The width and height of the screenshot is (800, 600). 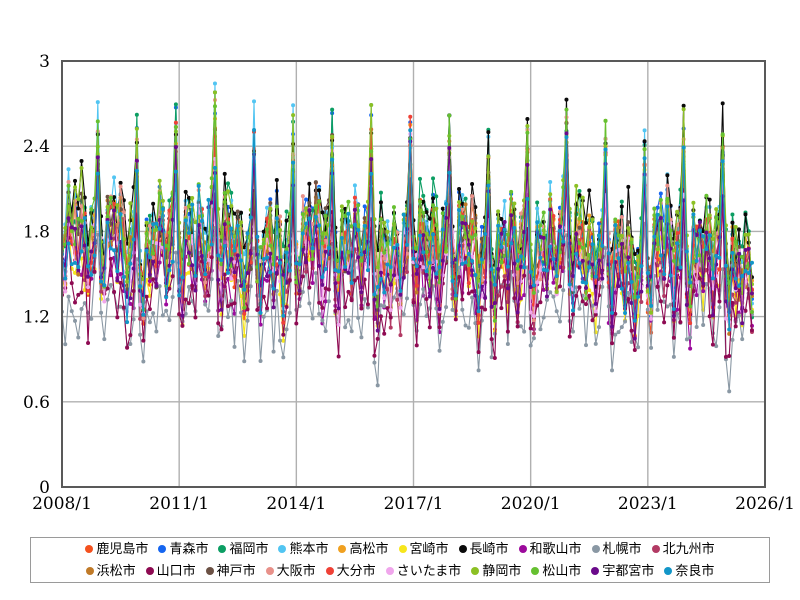 What do you see at coordinates (369, 549) in the screenshot?
I see `legend-label: 高松市` at bounding box center [369, 549].